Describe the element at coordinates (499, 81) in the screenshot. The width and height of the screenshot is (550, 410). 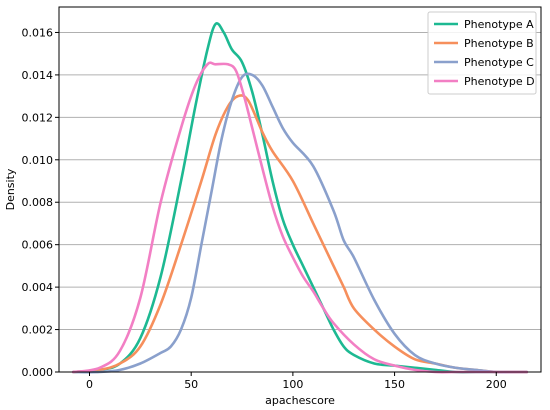
I see `legend-label: Phenotype D` at that location.